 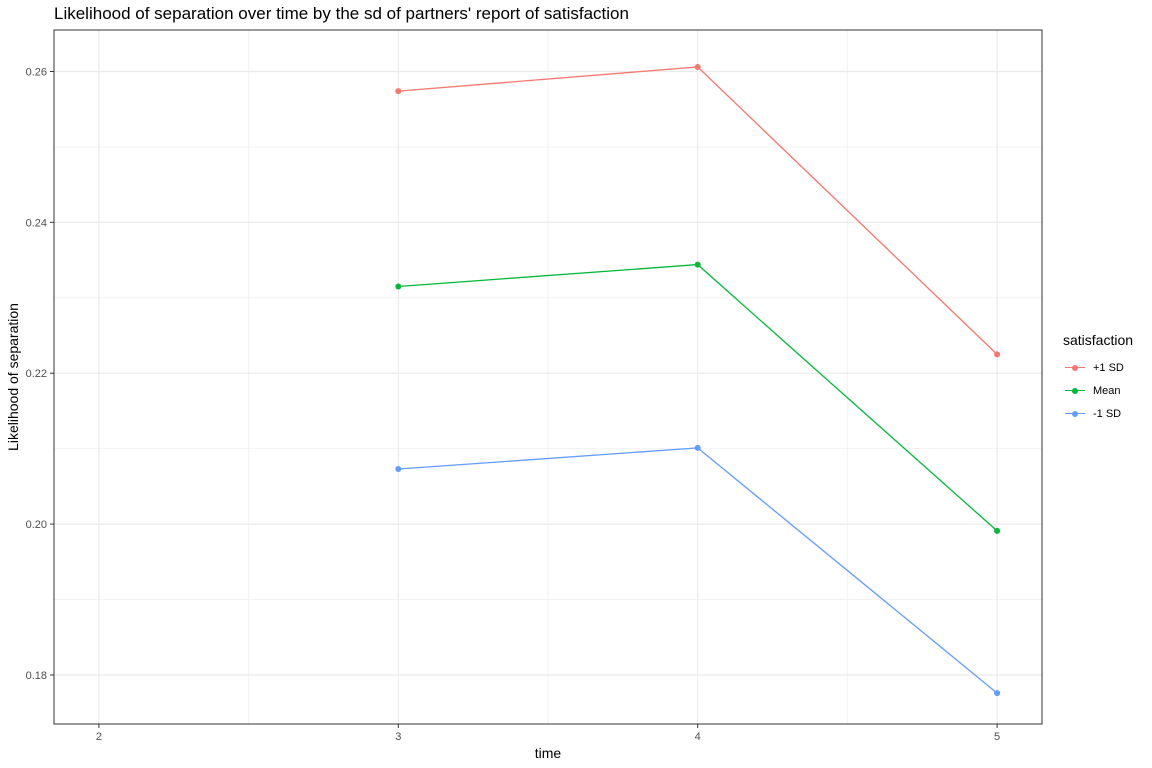 What do you see at coordinates (99, 737) in the screenshot?
I see `x-tick-label: 2` at bounding box center [99, 737].